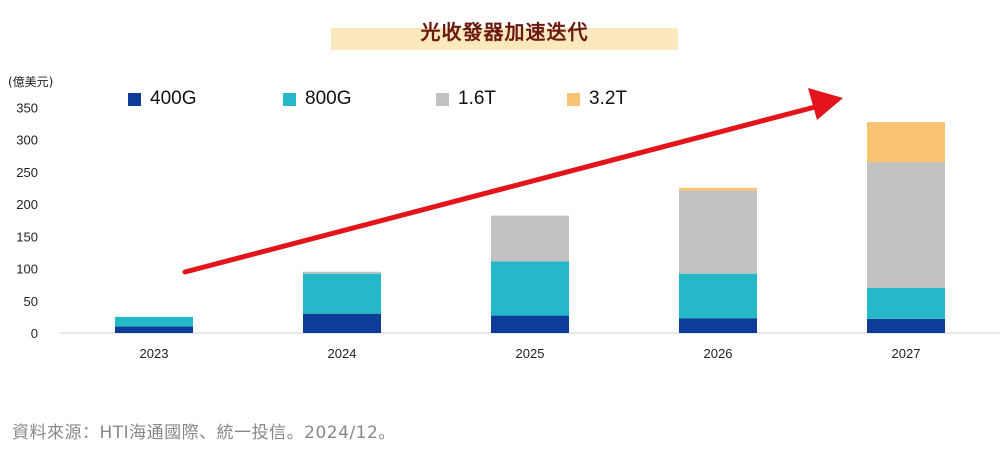 This screenshot has height=466, width=1000. I want to click on legend-label-3-2t: 3.2T, so click(608, 98).